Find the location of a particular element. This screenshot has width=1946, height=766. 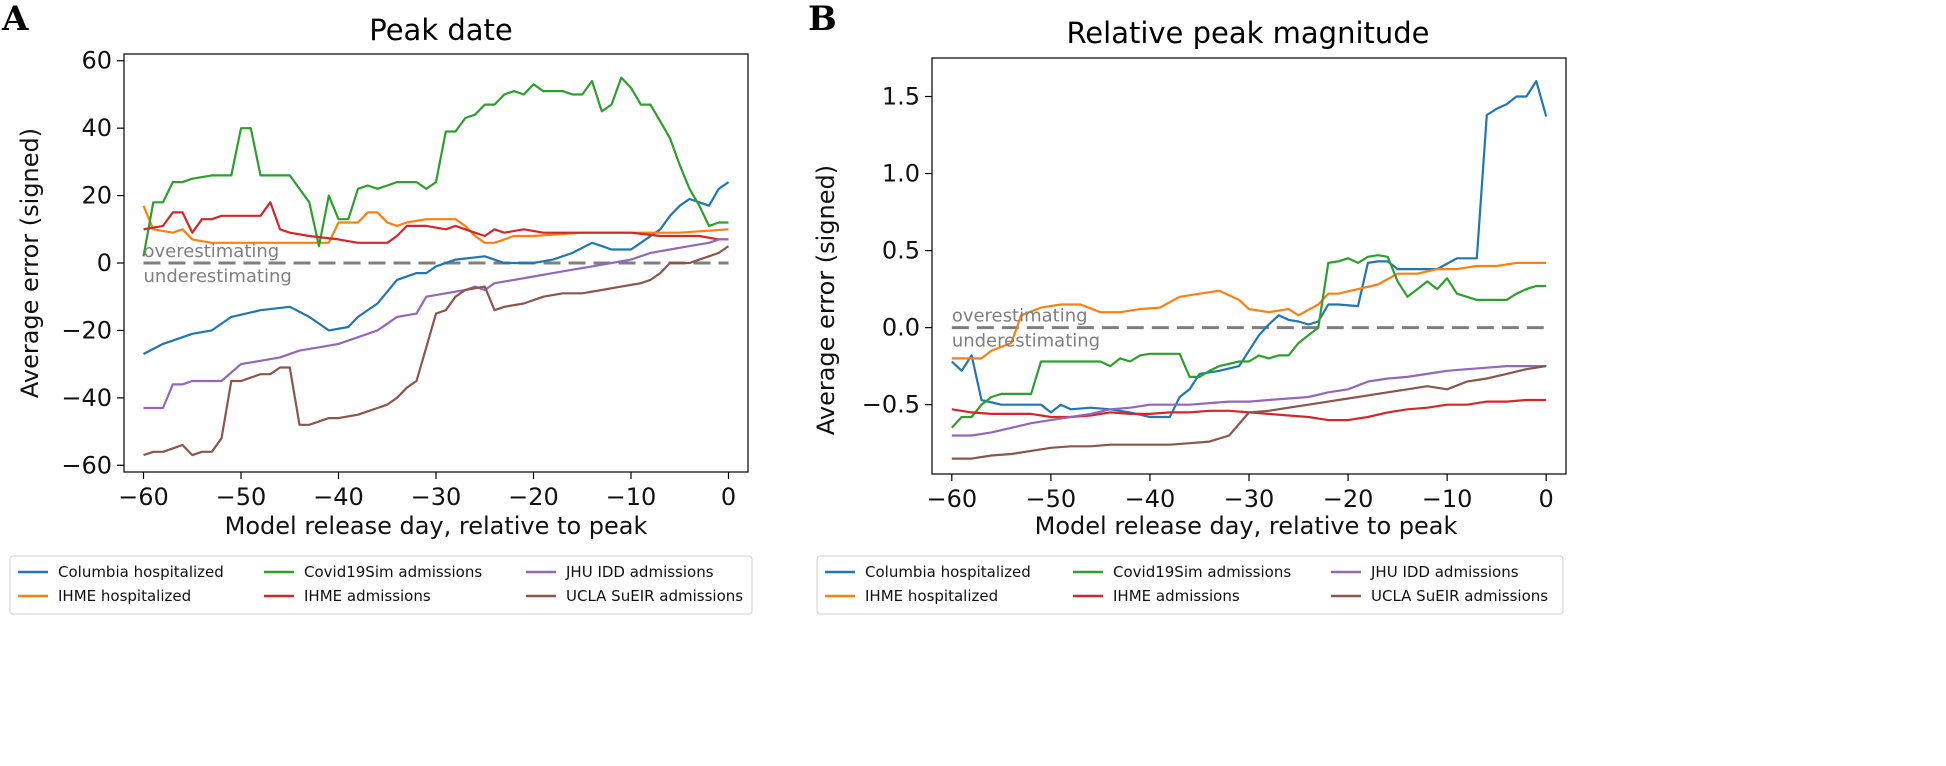

overestimating-label-a: overestimating is located at coordinates (212, 251).